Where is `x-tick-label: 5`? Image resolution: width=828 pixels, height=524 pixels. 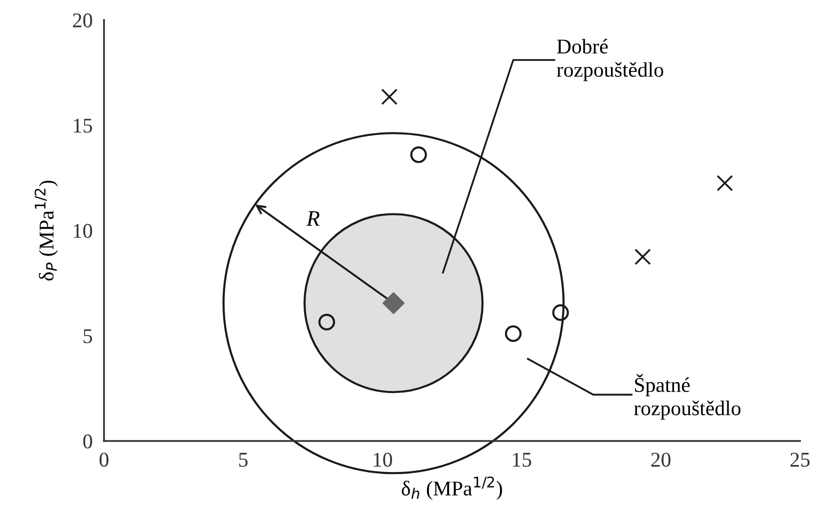
x-tick-label: 5 is located at coordinates (243, 459).